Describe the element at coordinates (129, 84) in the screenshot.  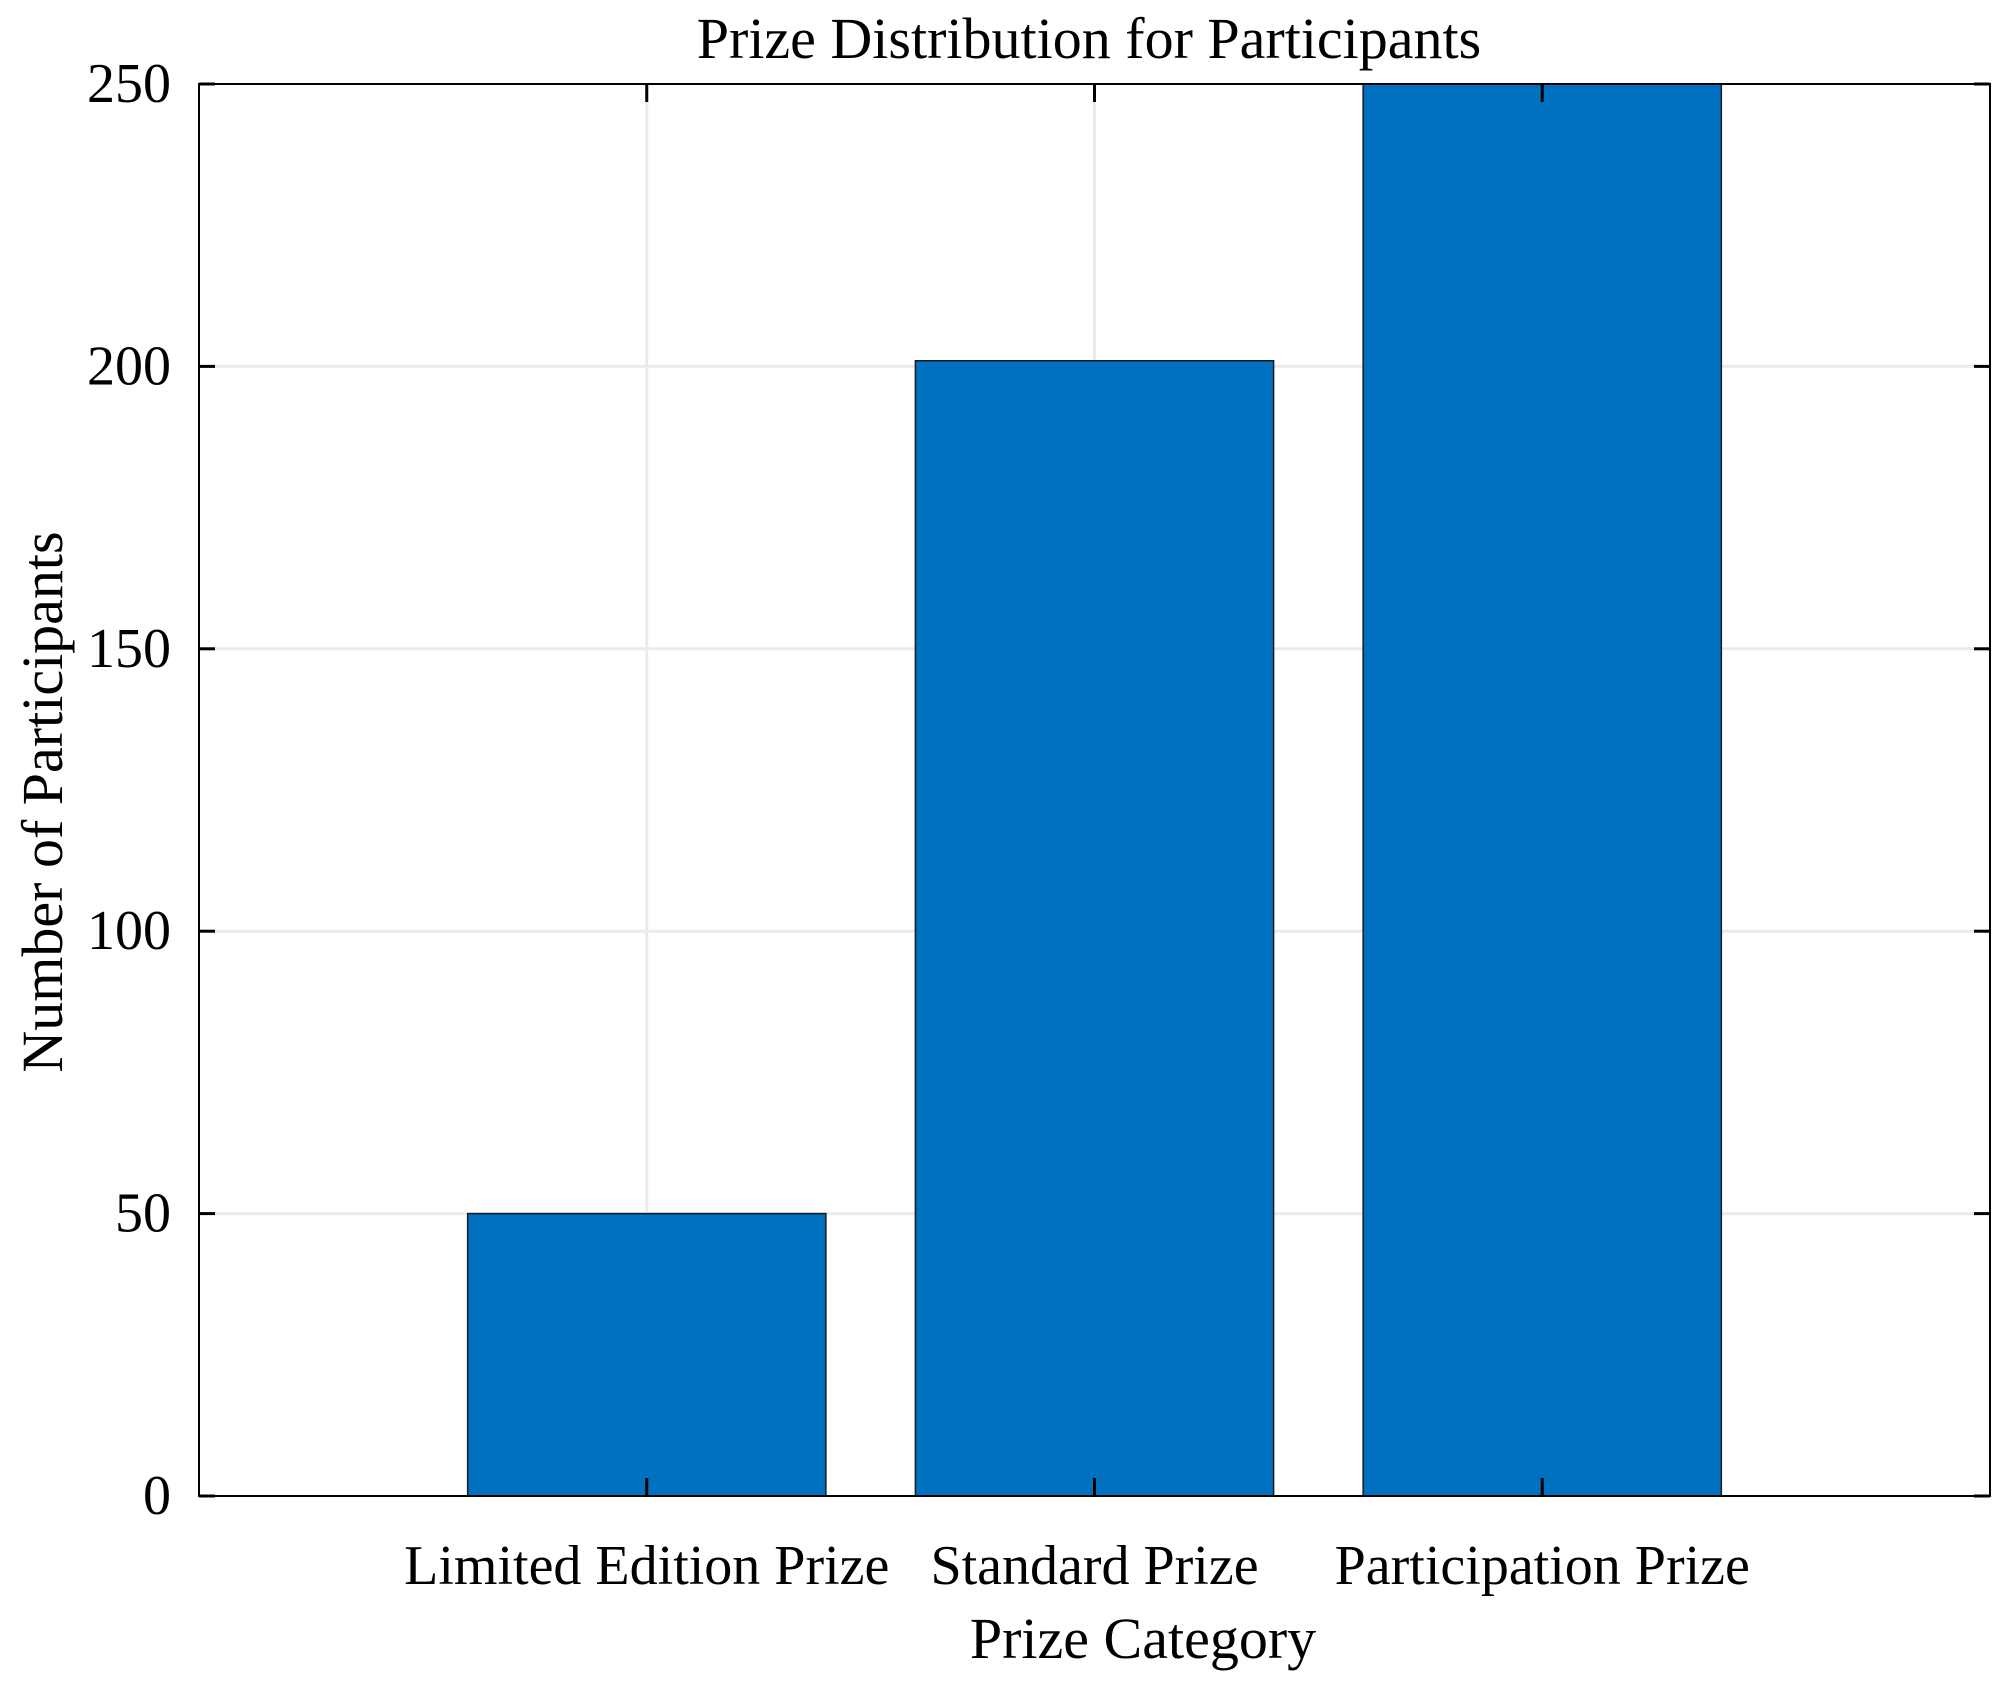
I see `y-tick-label: 250` at that location.